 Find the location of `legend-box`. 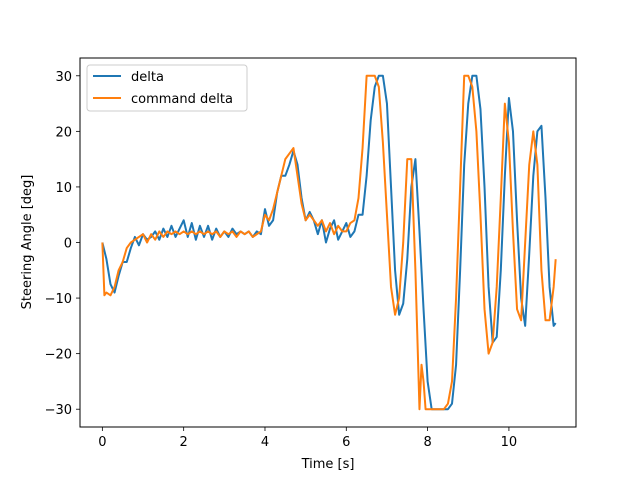

legend-box is located at coordinates (167, 88).